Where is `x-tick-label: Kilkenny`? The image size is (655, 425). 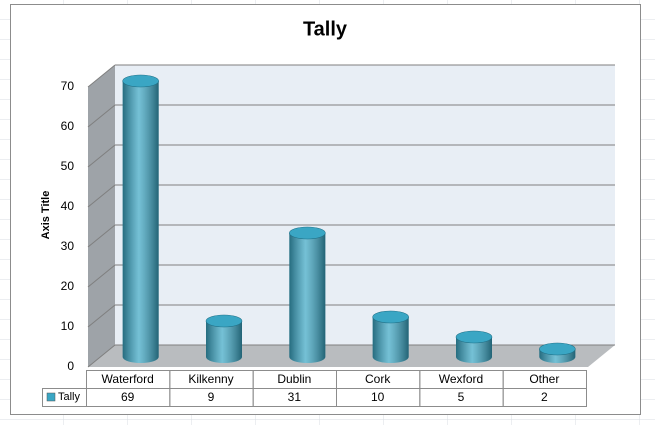 x-tick-label: Kilkenny is located at coordinates (210, 379).